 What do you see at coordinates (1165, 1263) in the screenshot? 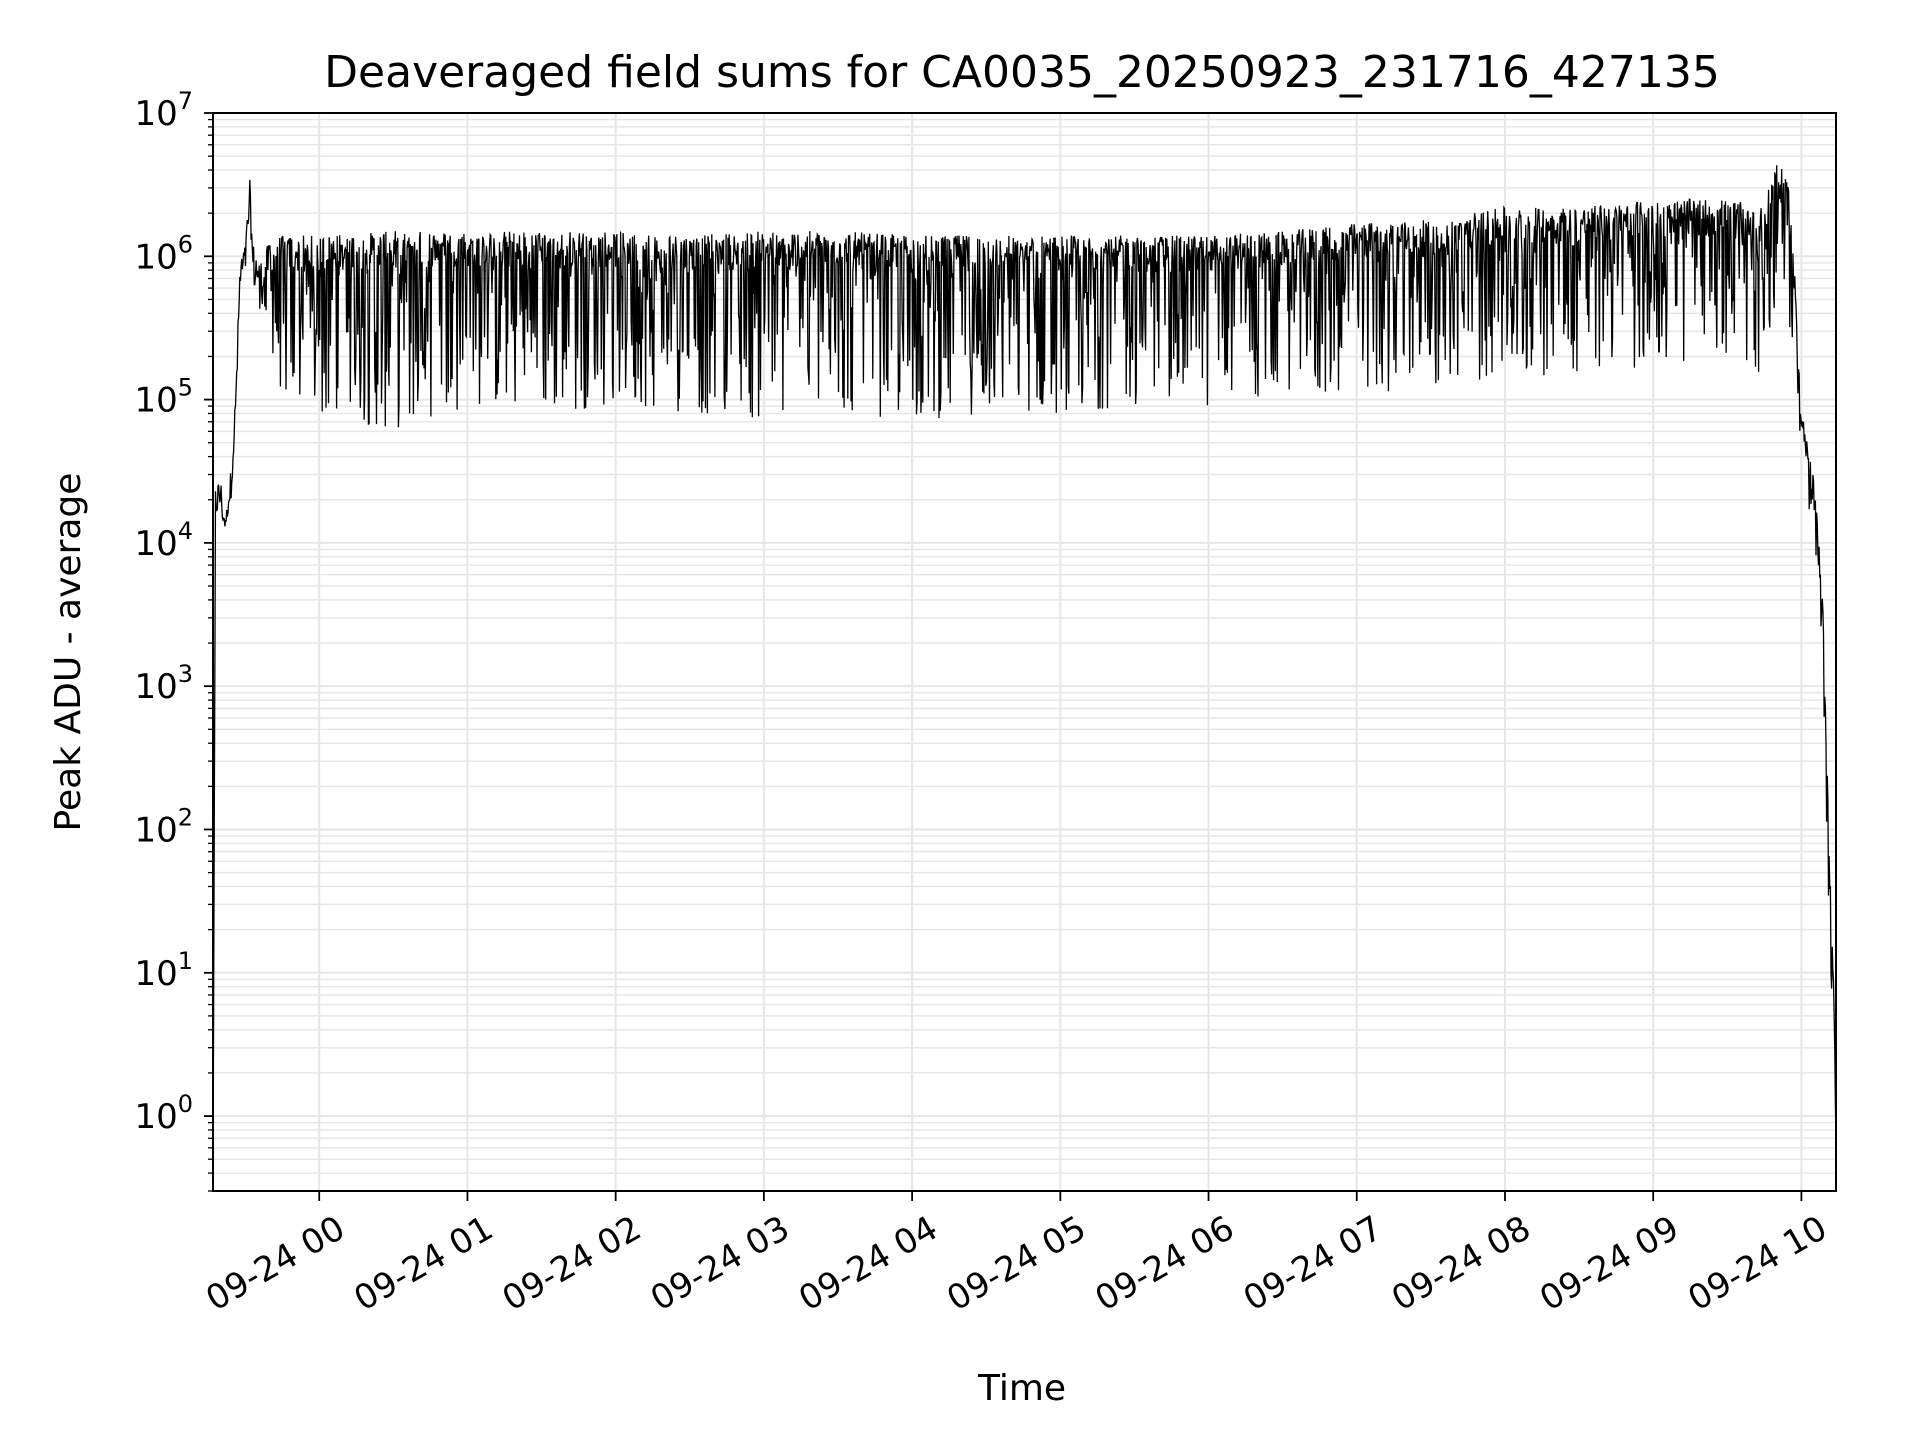
I see `x-tick-label: 09-24 06` at bounding box center [1165, 1263].